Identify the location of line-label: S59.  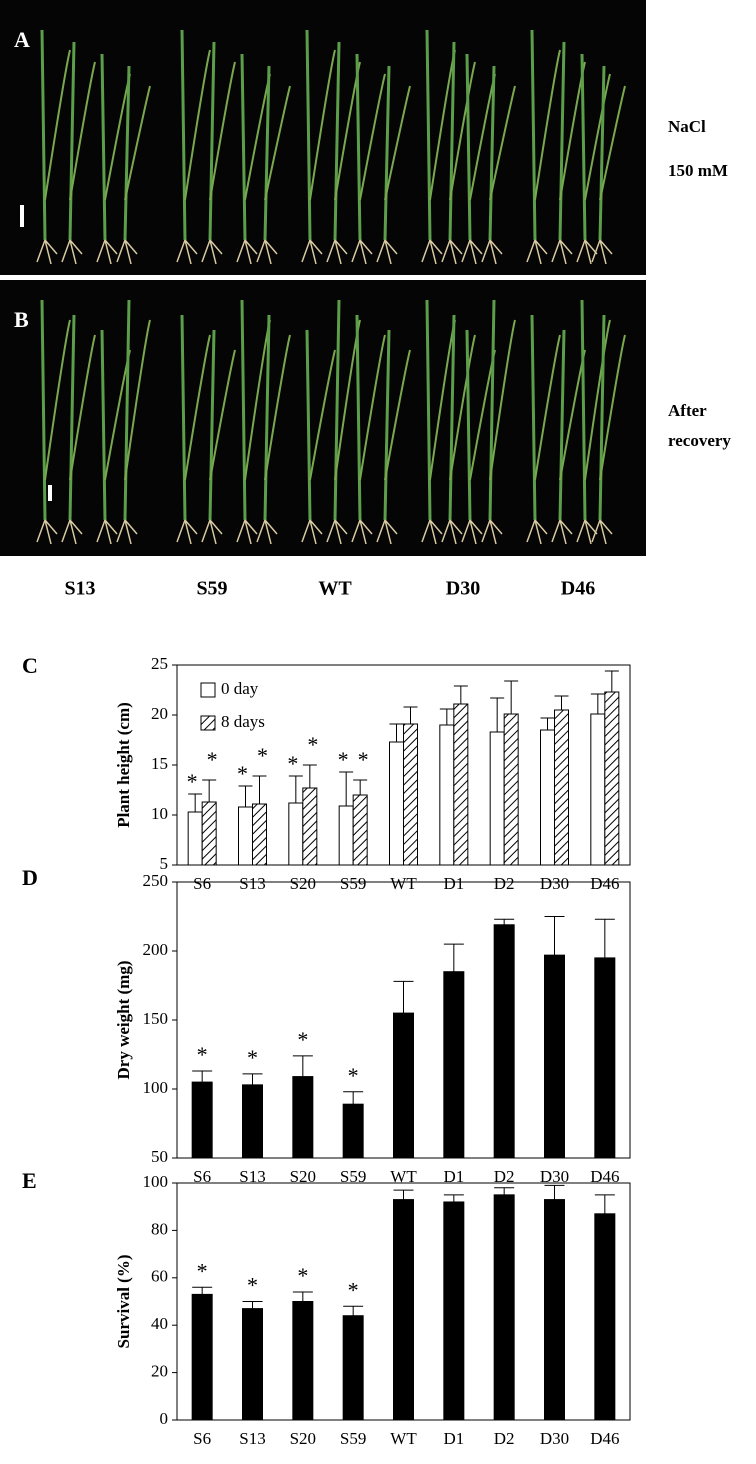
(211, 589).